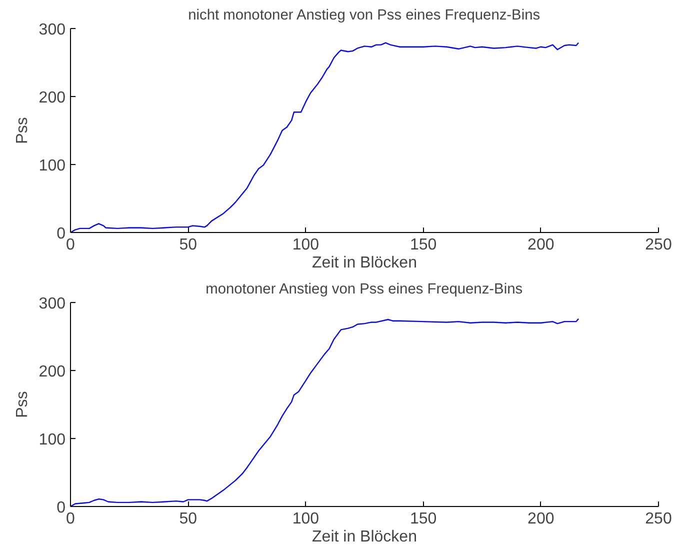 The height and width of the screenshot is (549, 683). I want to click on chart-title: nicht monotoner Anstieg von Pss eines Frequenz-Bins, so click(364, 16).